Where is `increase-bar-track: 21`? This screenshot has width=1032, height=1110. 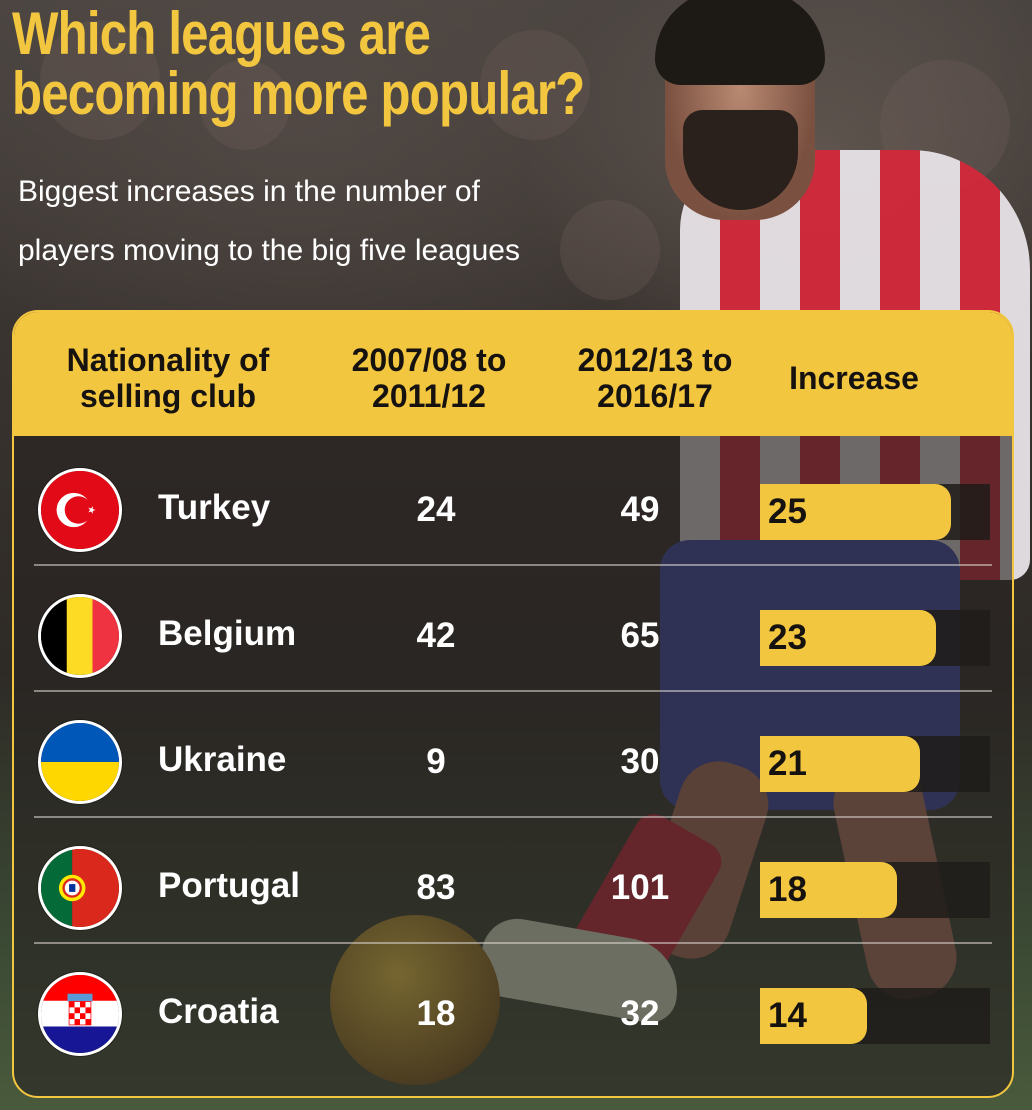
increase-bar-track: 21 is located at coordinates (875, 764).